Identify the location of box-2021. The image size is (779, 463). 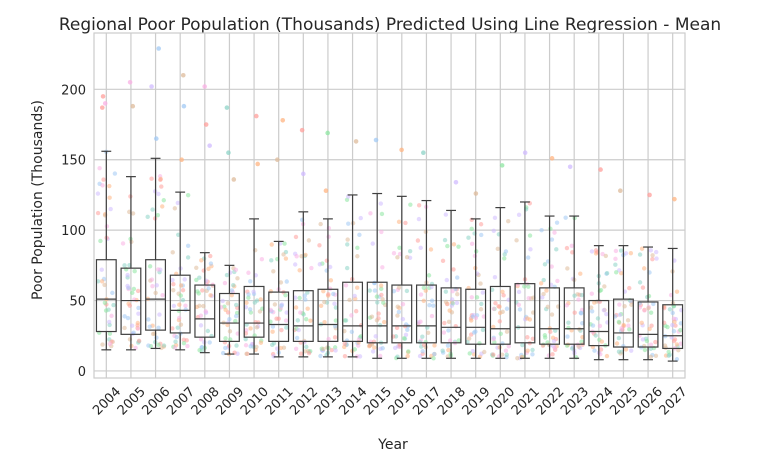
(525, 280).